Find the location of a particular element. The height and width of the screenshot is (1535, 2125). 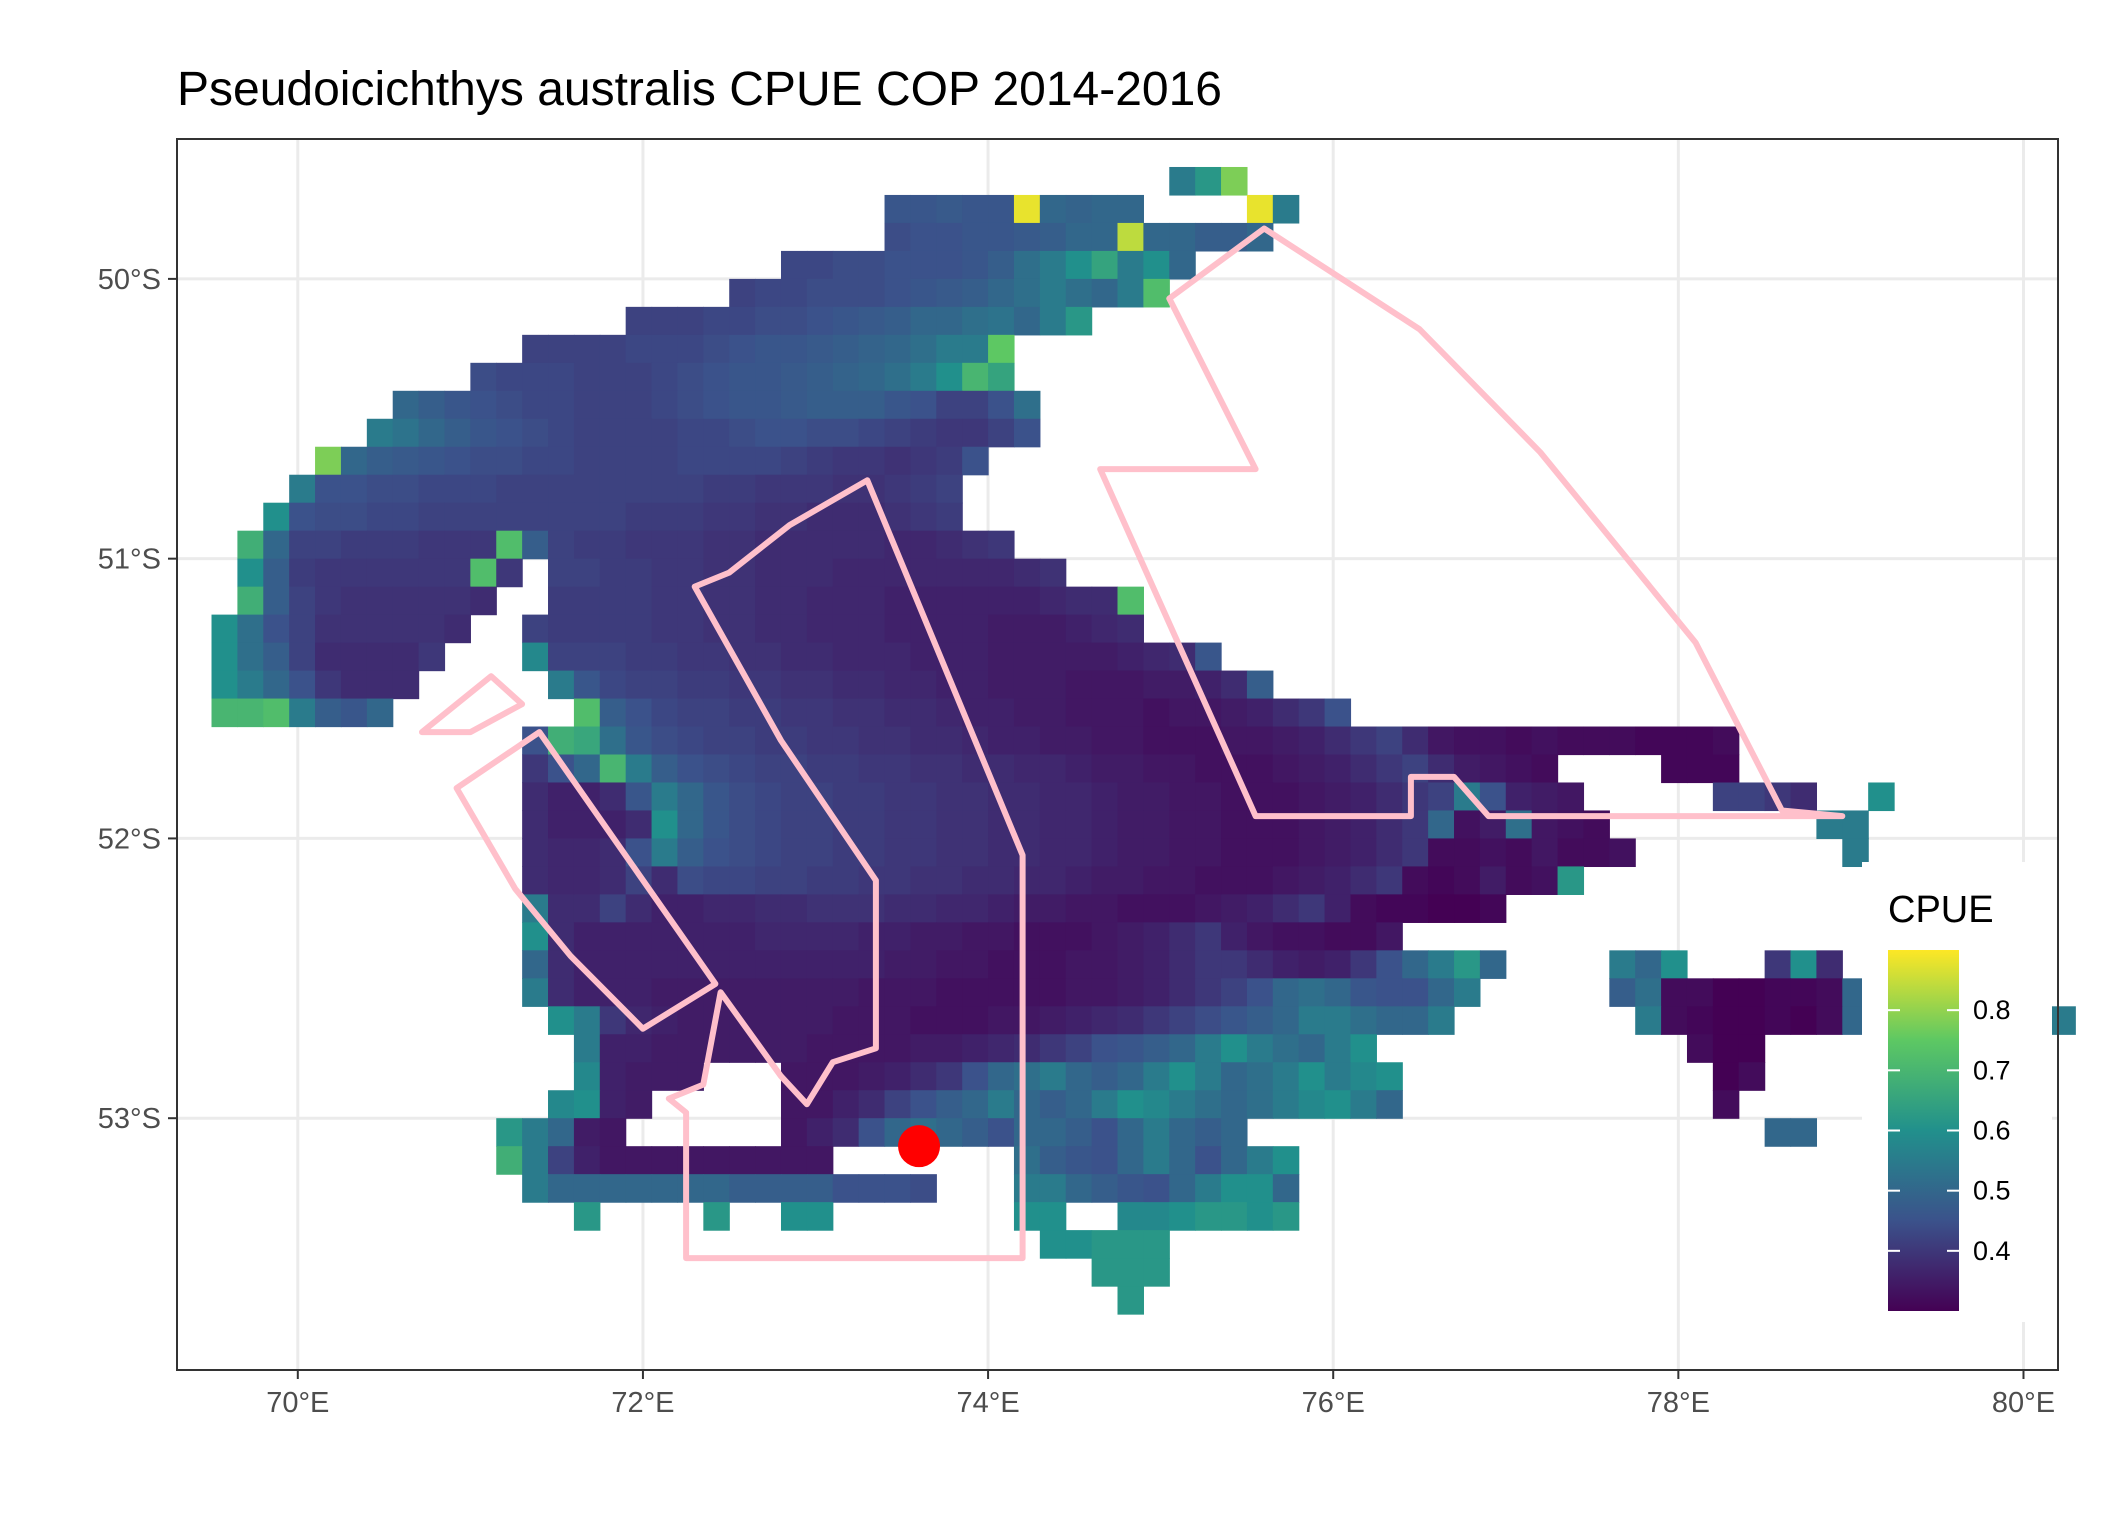

legend-tick-label: 0.5 is located at coordinates (1992, 1191).